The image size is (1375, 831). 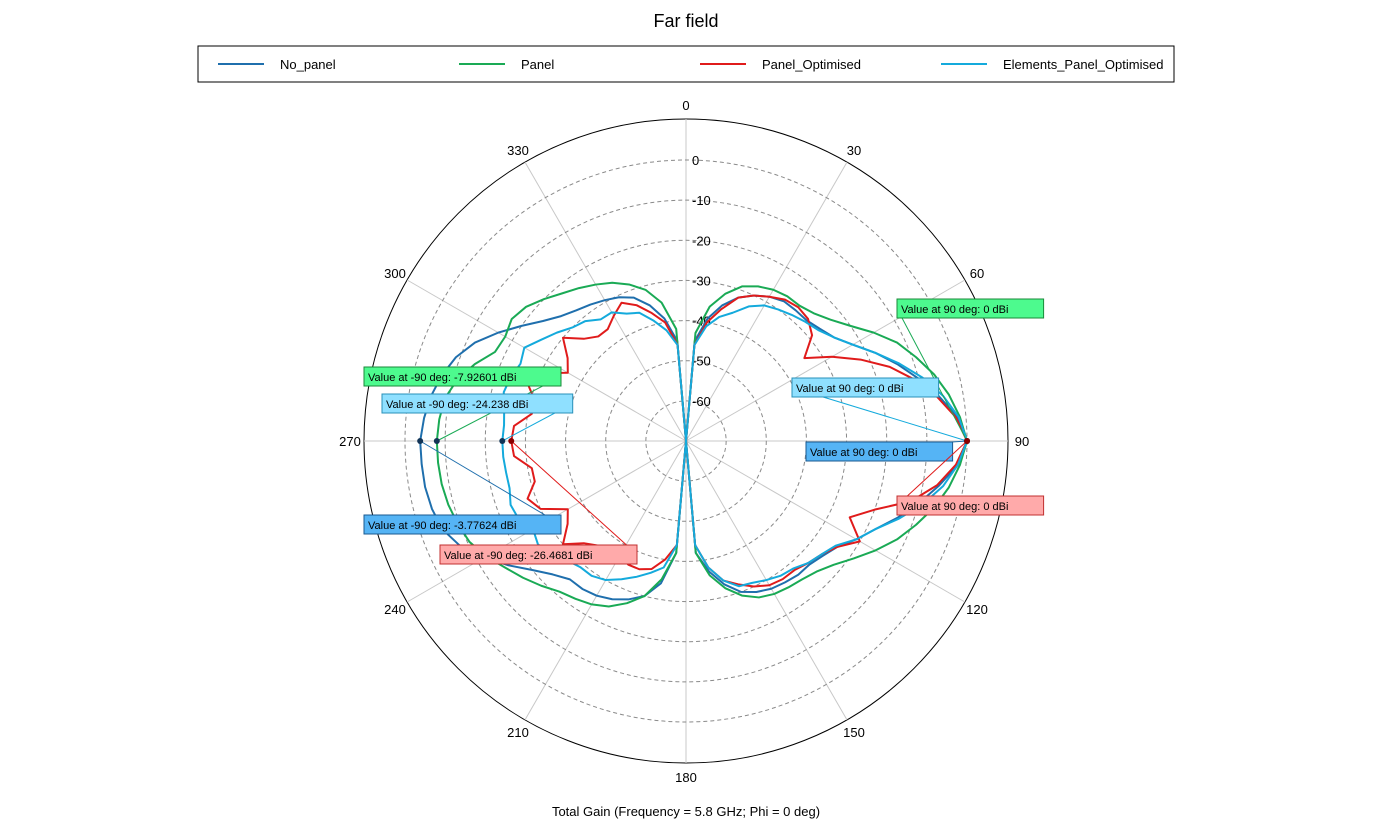 What do you see at coordinates (1022, 441) in the screenshot?
I see `angle-tick-label: 90` at bounding box center [1022, 441].